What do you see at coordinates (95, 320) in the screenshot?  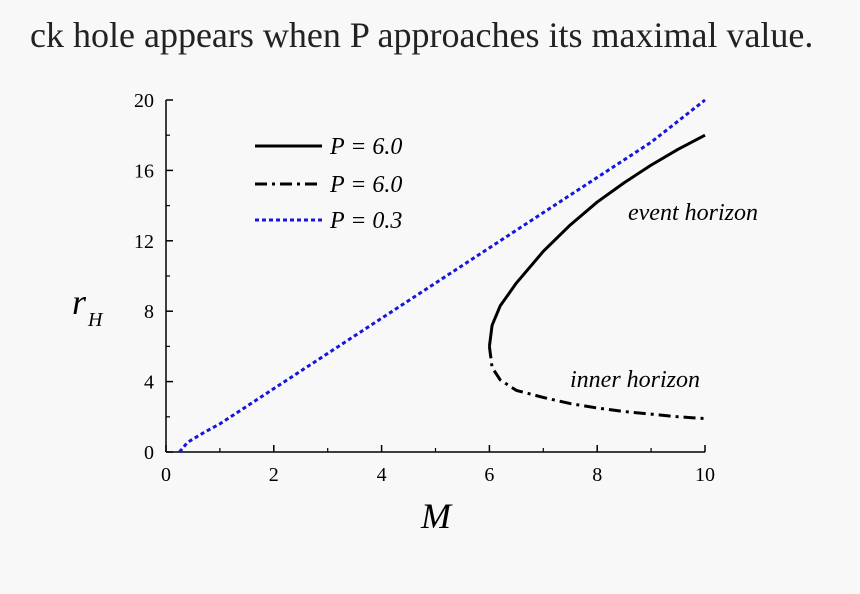 I see `y-axis-label-subscript: H` at bounding box center [95, 320].